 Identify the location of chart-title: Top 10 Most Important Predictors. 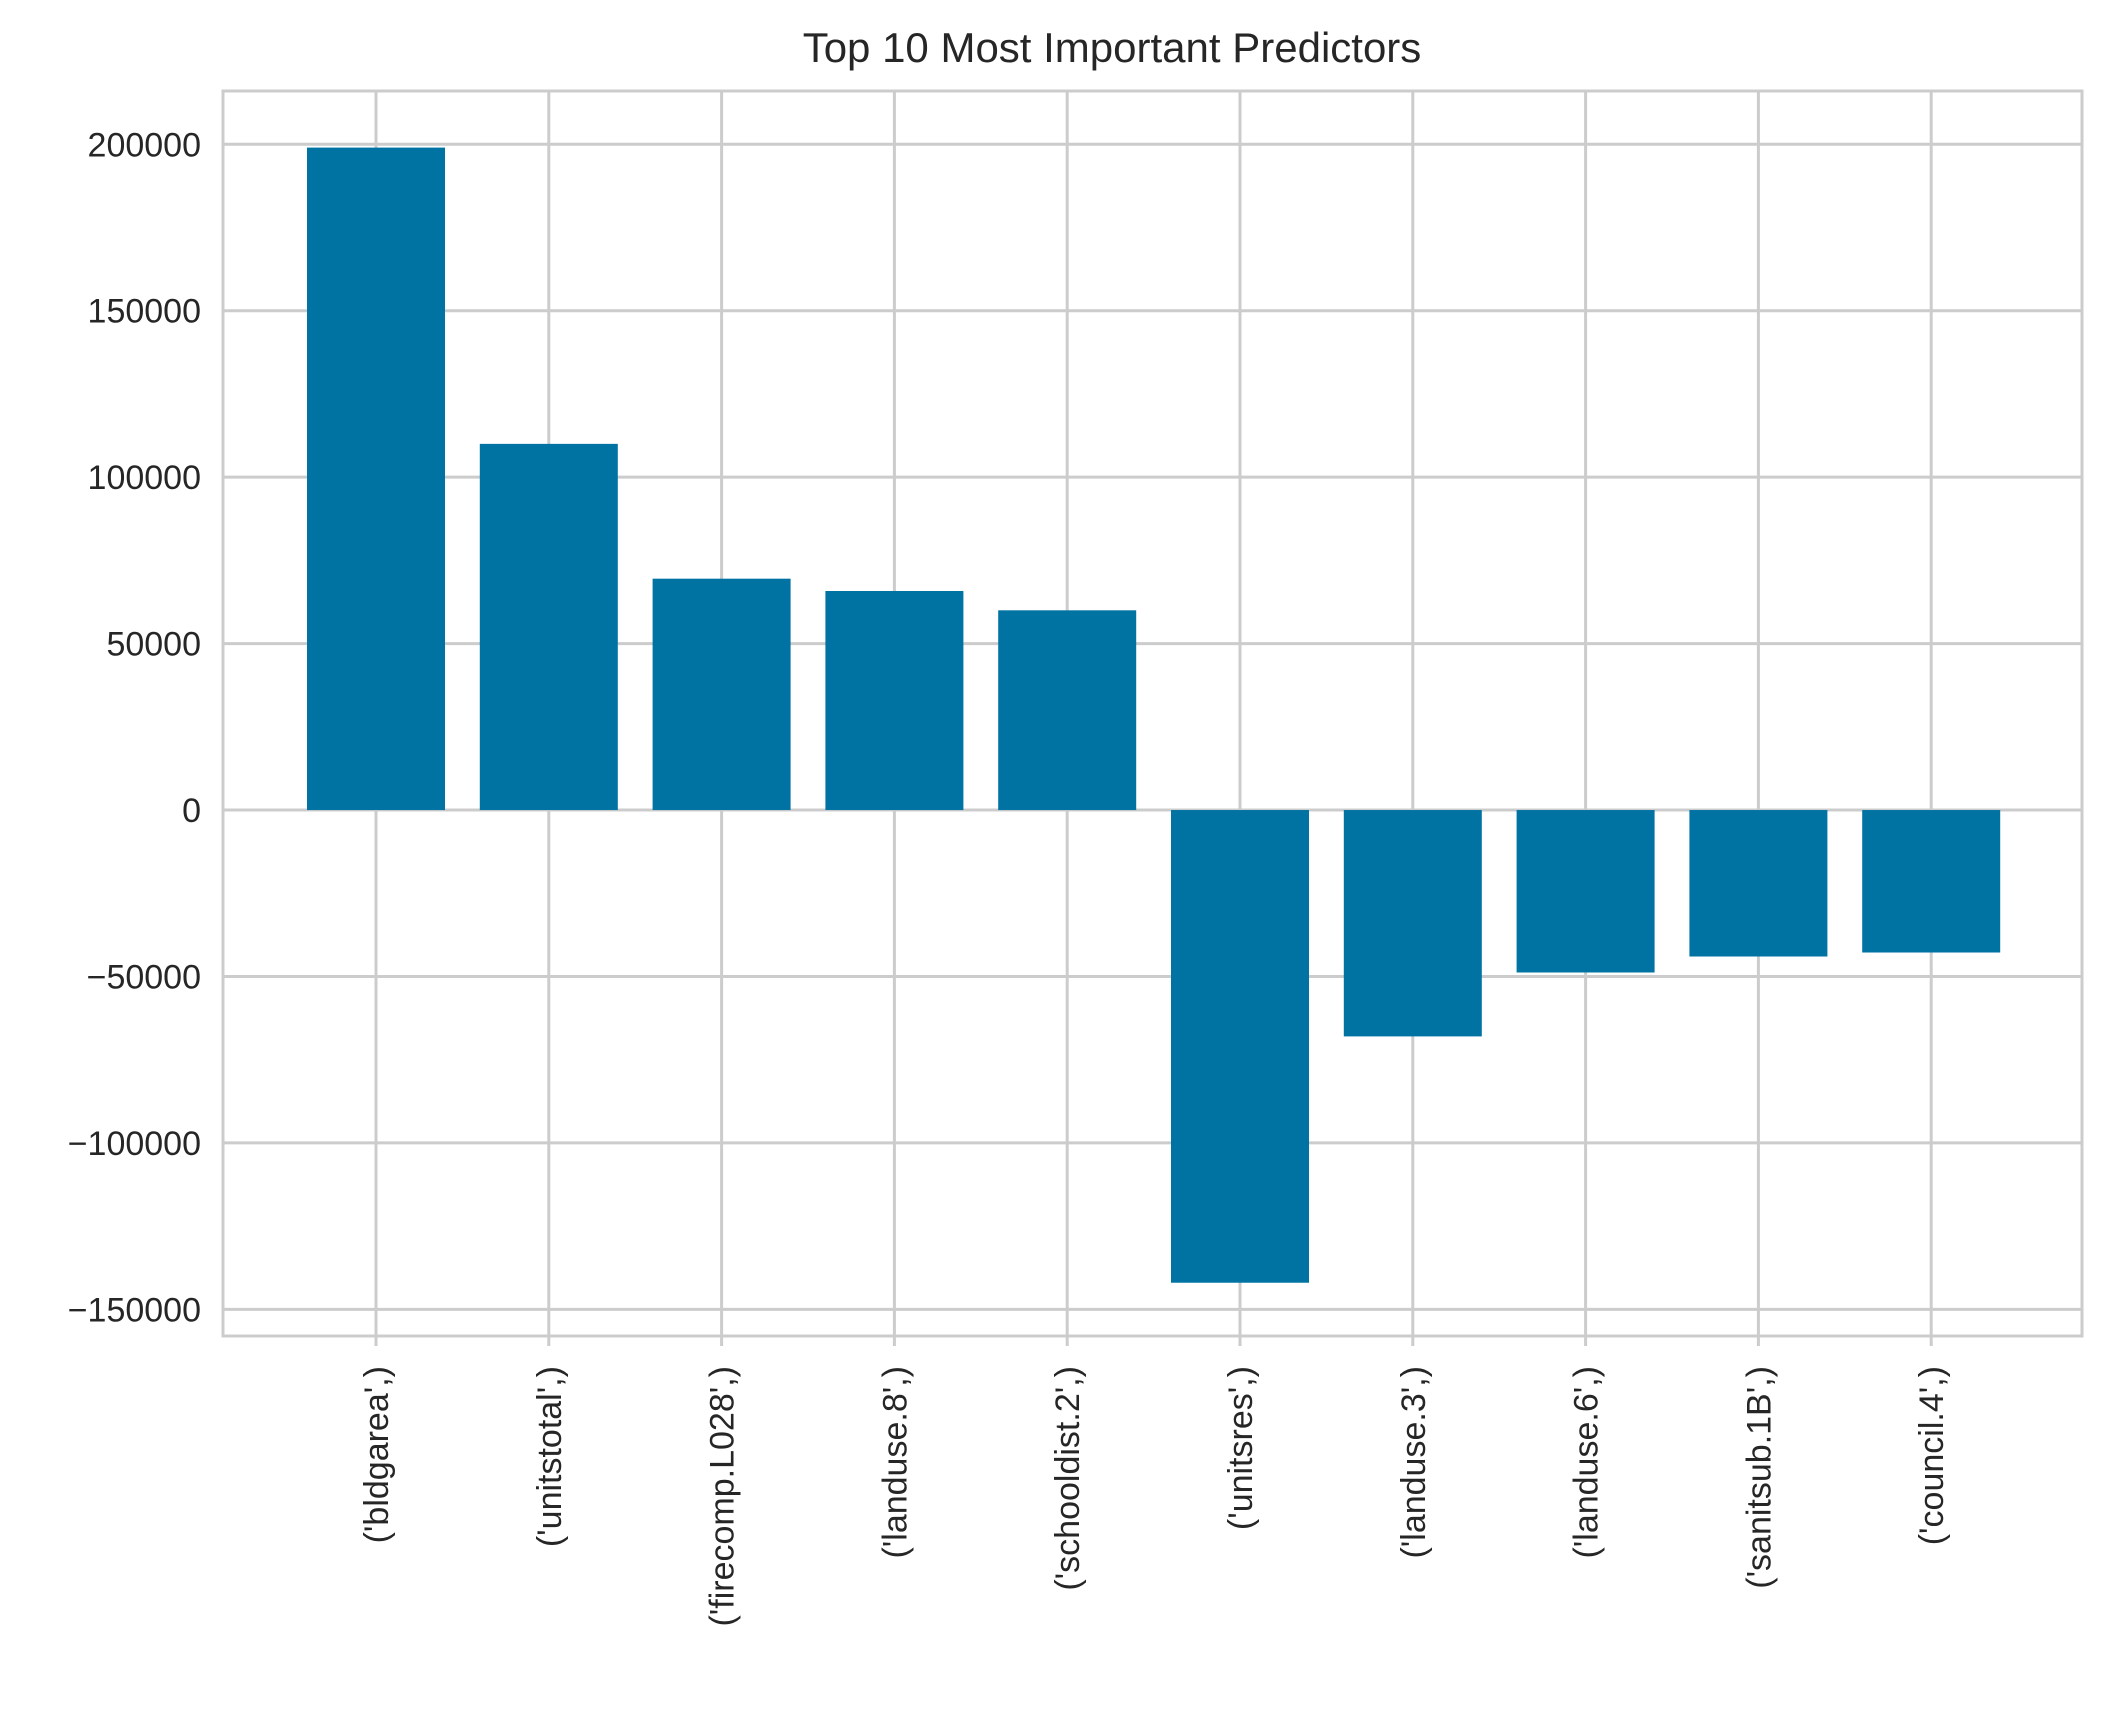
(1112, 47).